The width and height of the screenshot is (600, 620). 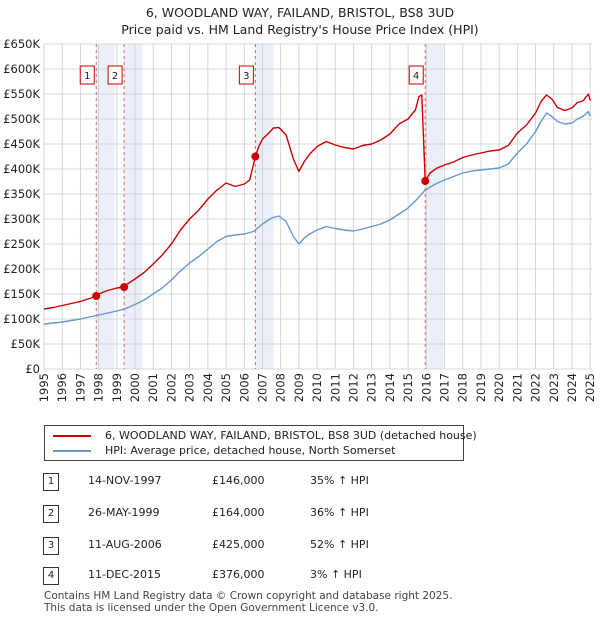 I want to click on x-tick-label: 2017, so click(x=445, y=387).